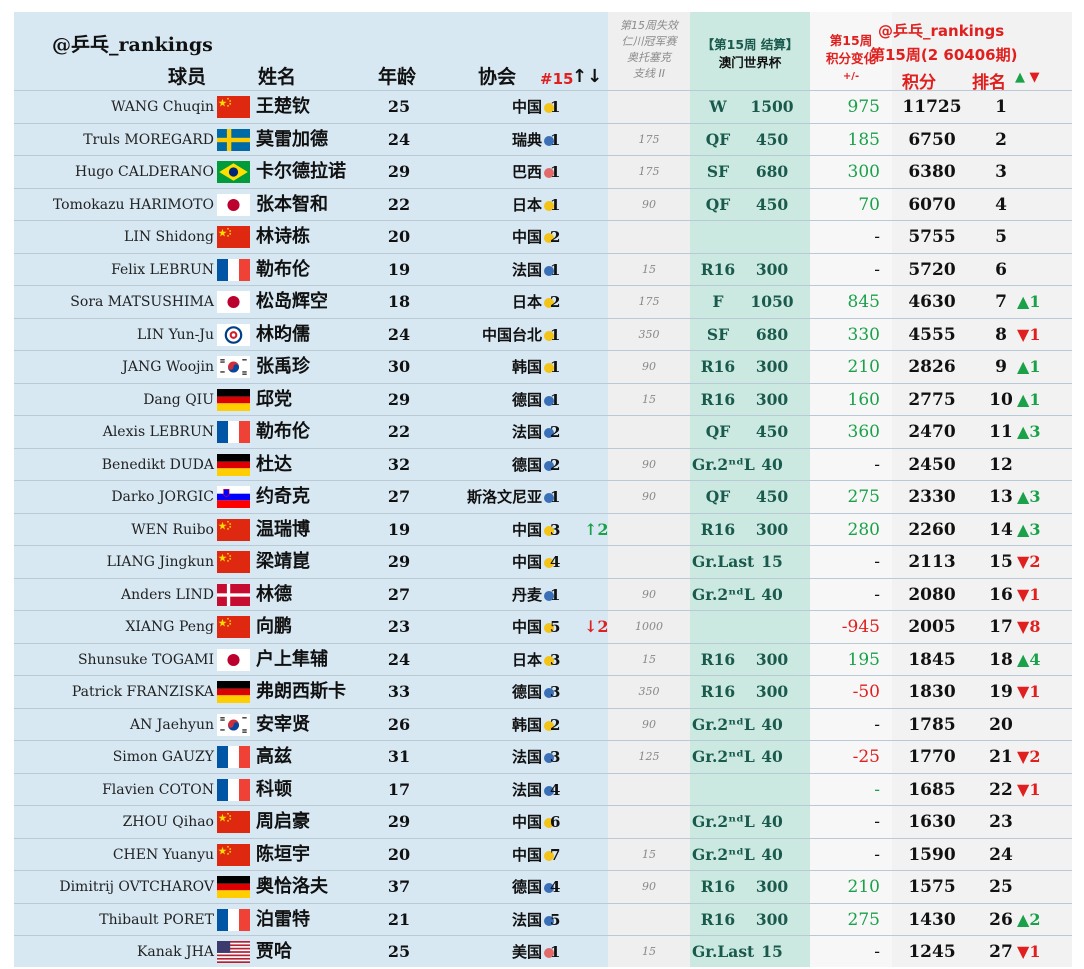 The height and width of the screenshot is (969, 1084). Describe the element at coordinates (869, 204) in the screenshot. I see `points-change: 70` at that location.